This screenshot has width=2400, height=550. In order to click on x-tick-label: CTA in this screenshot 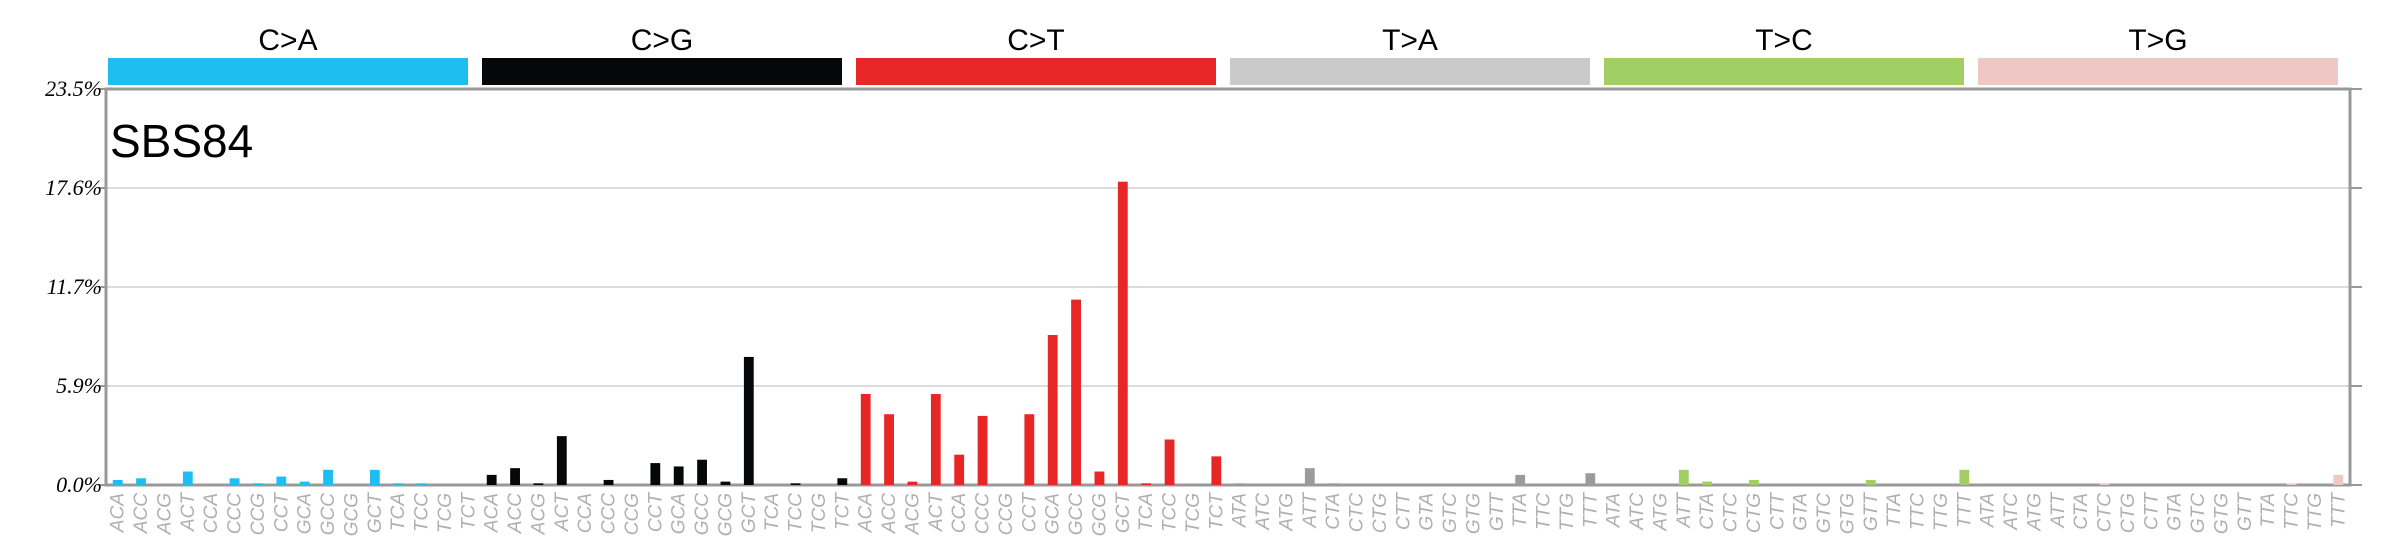, I will do `click(1333, 511)`.